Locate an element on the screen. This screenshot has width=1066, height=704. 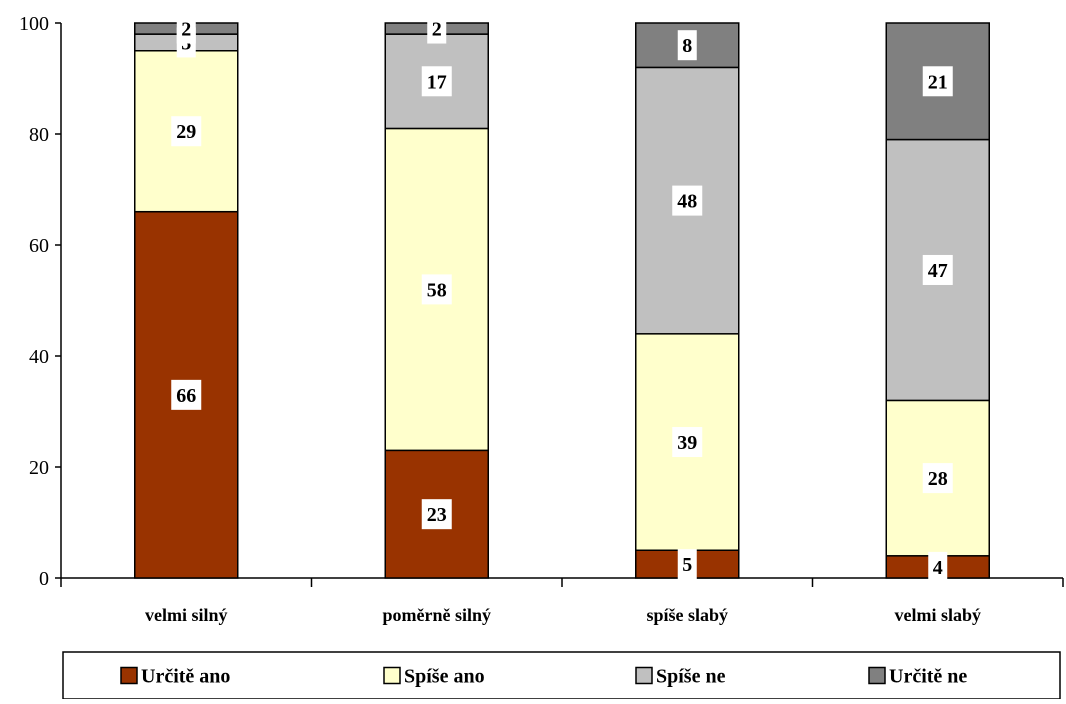
data-label-velmi-silny-urcite-ano: 66 is located at coordinates (186, 396).